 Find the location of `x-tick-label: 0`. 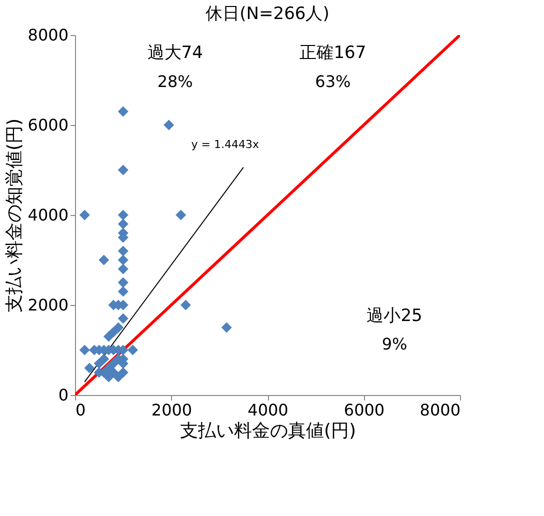

x-tick-label: 0 is located at coordinates (81, 410).